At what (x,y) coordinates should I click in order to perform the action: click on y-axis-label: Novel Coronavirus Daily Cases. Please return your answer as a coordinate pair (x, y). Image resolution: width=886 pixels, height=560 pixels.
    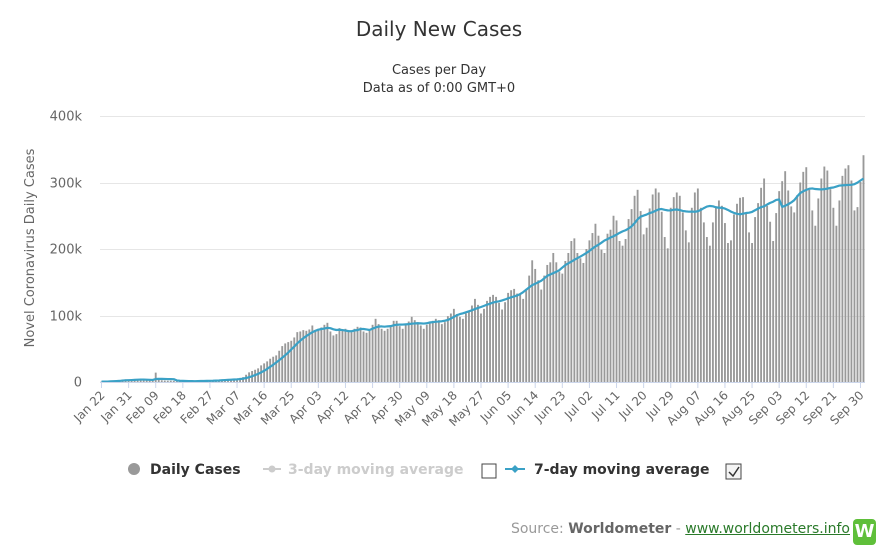
    Looking at the image, I should click on (30, 247).